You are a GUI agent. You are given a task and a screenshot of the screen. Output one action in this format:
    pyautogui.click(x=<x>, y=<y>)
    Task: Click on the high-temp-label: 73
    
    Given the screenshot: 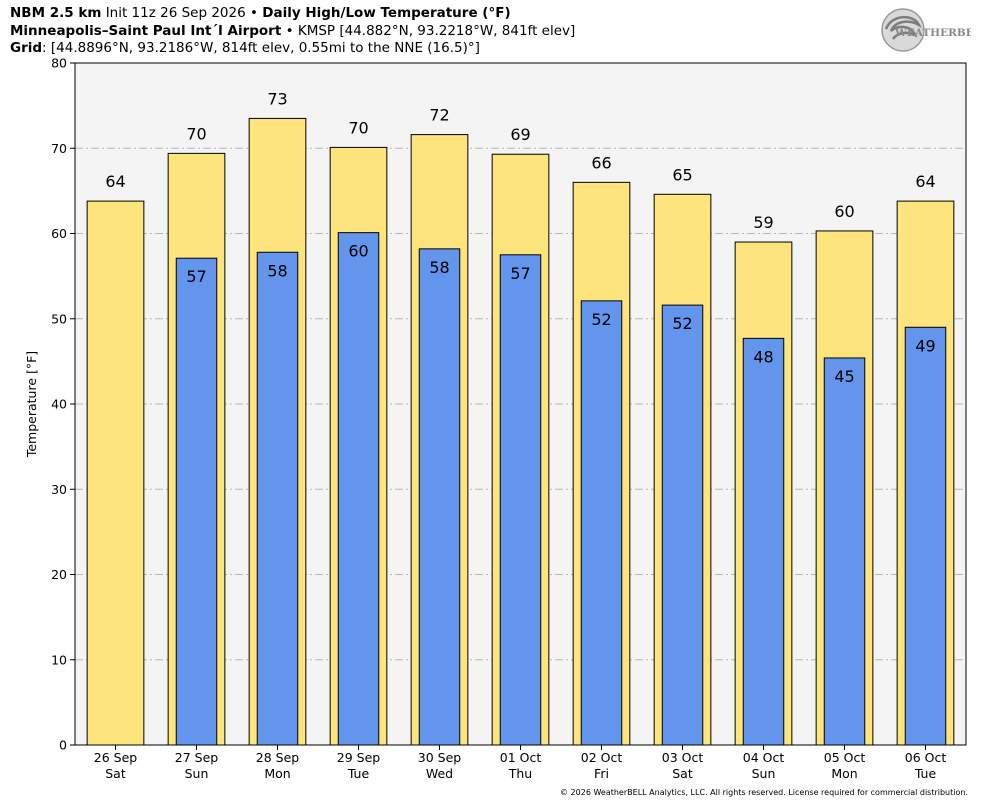 What is the action you would take?
    pyautogui.click(x=277, y=98)
    